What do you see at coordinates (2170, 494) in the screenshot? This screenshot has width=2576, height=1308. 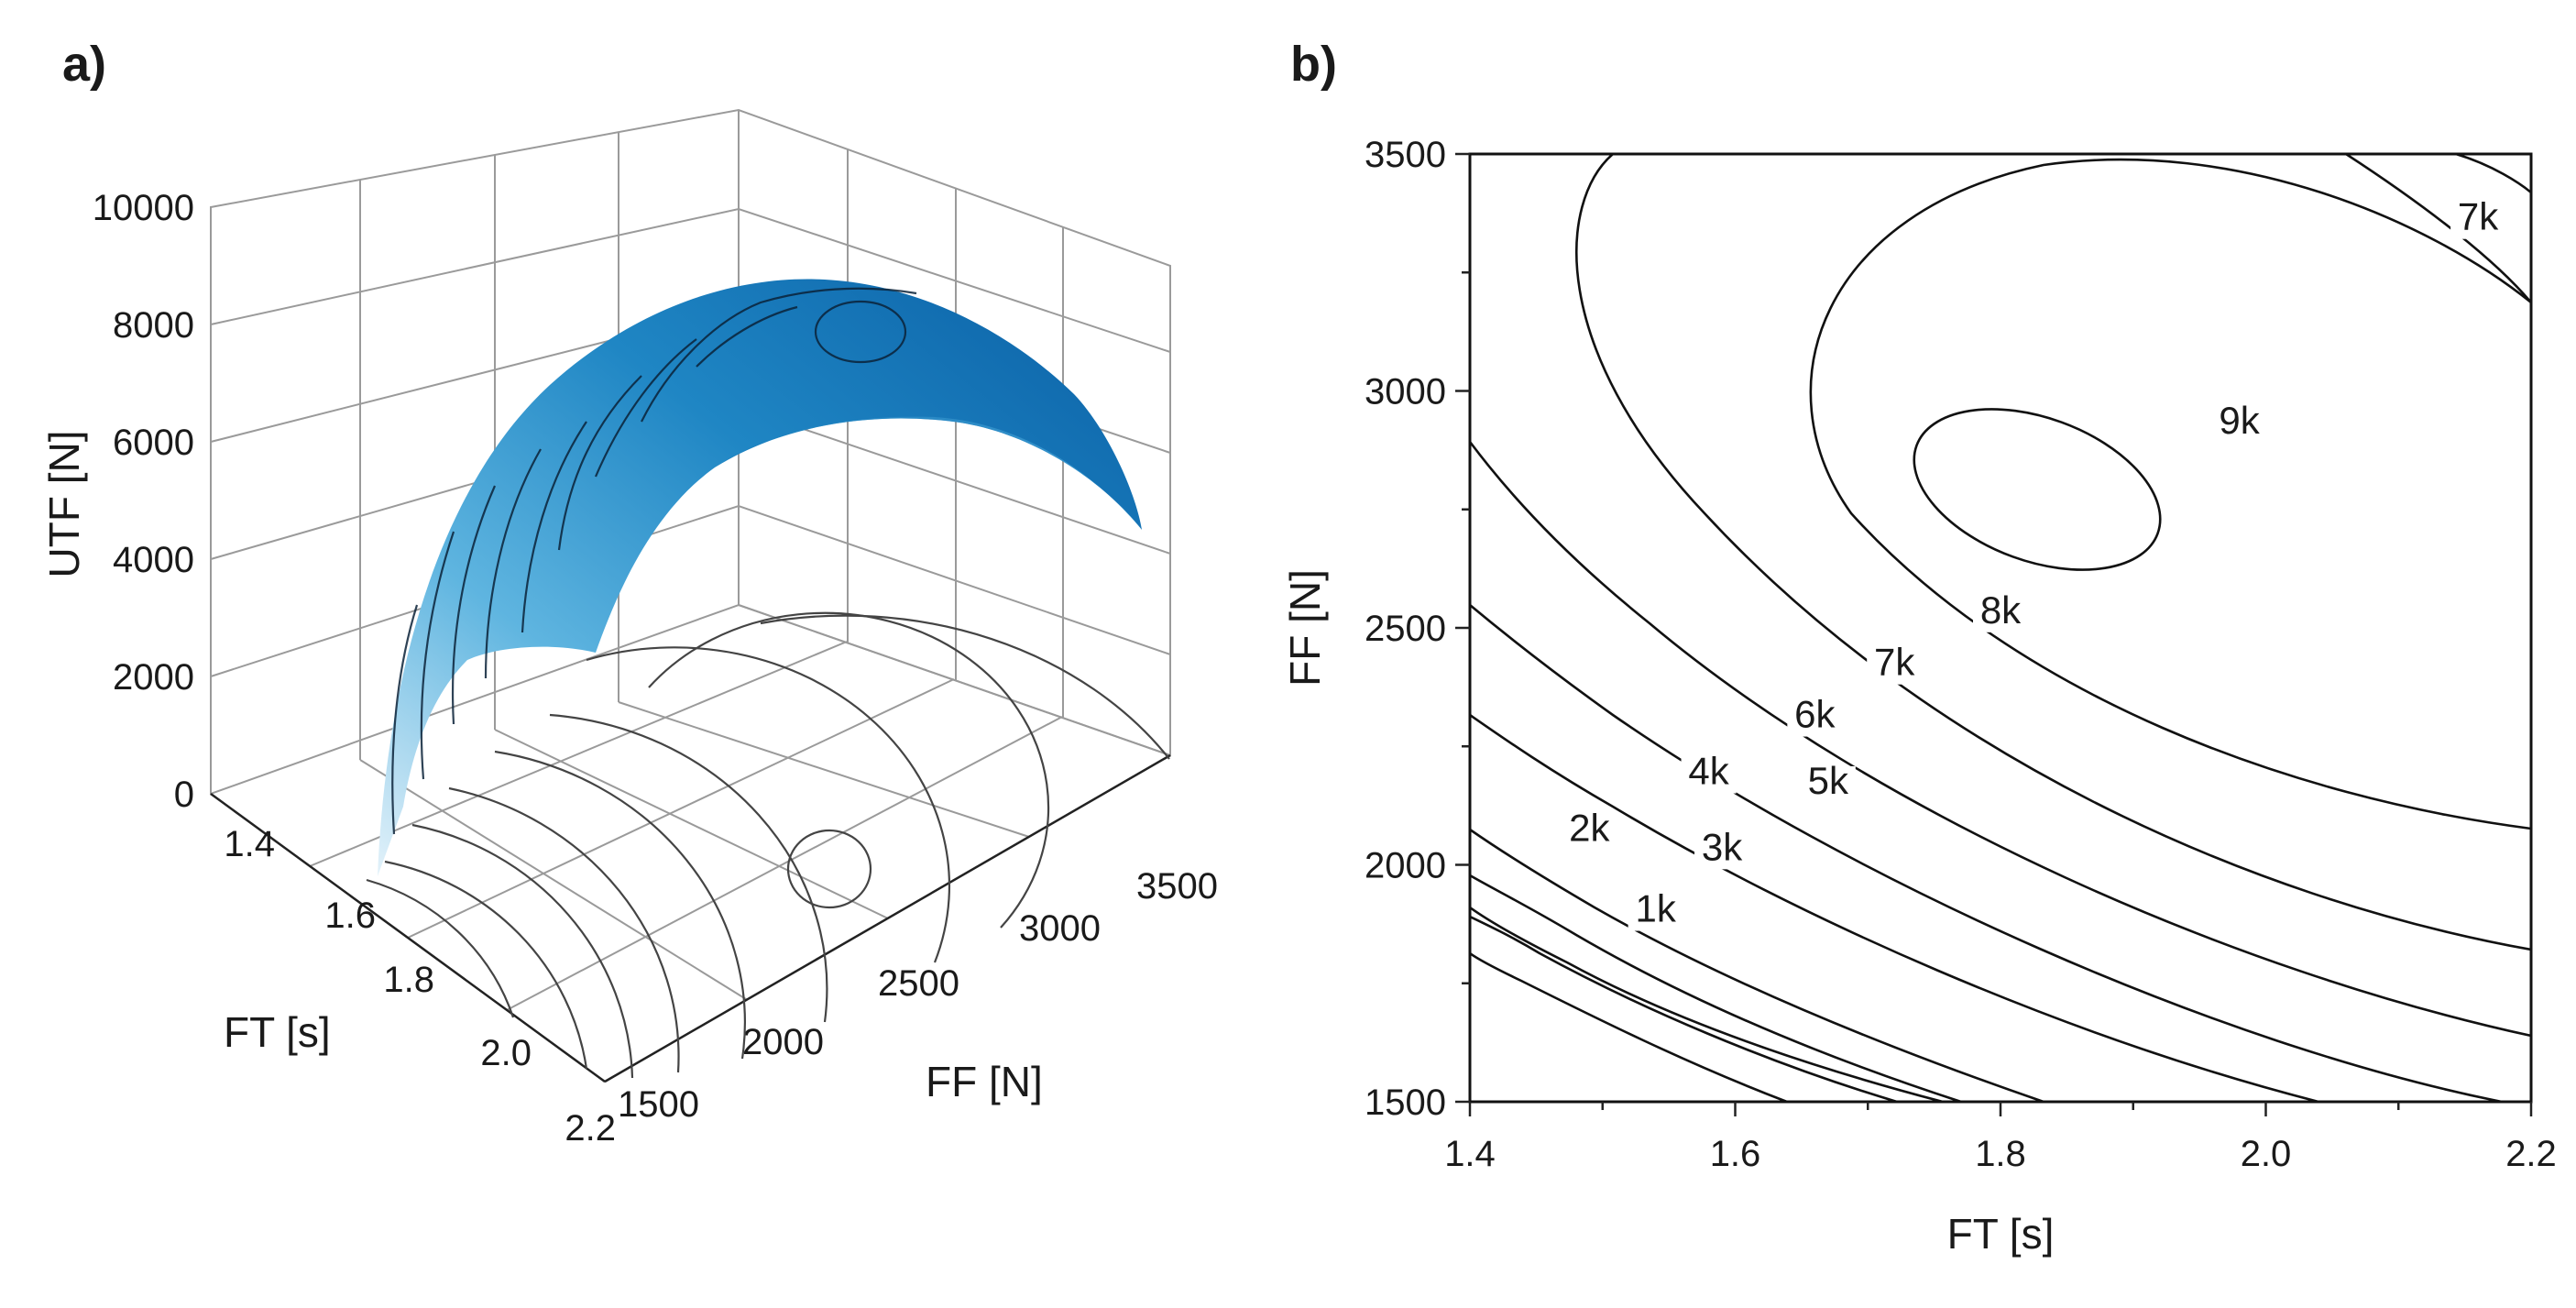 I see `contour-8k` at bounding box center [2170, 494].